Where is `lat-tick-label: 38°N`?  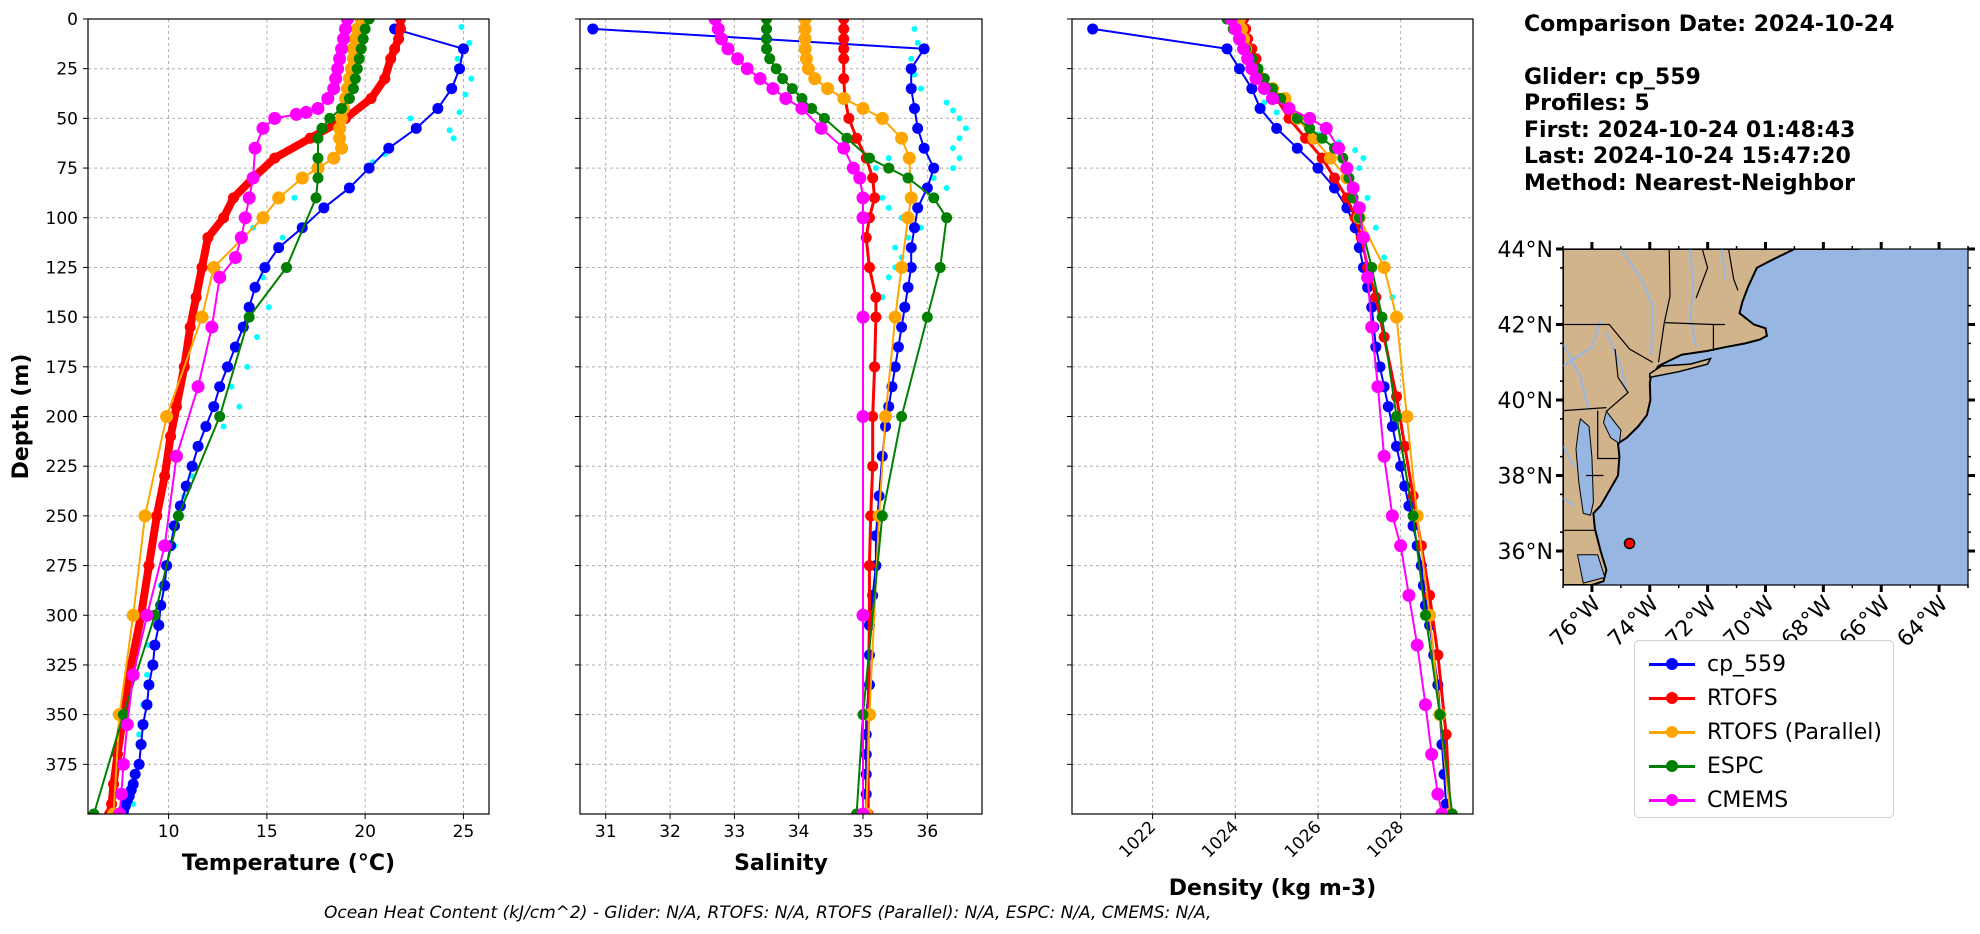
lat-tick-label: 38°N is located at coordinates (1525, 477).